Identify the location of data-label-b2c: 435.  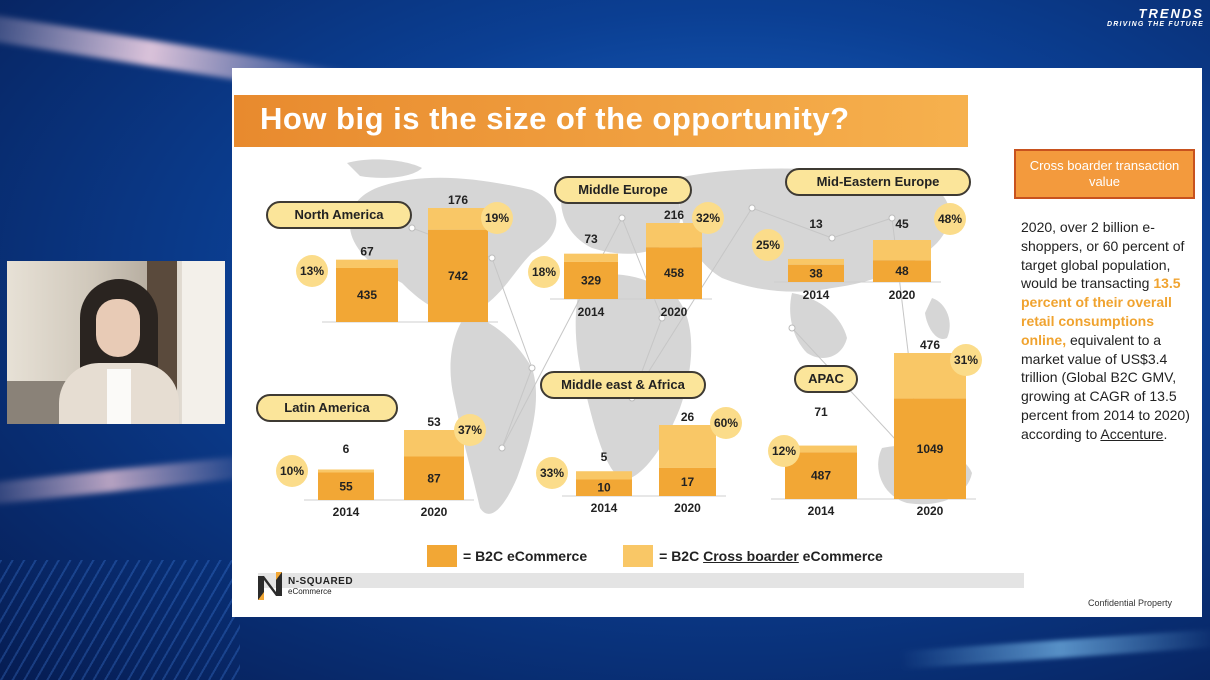
(367, 295).